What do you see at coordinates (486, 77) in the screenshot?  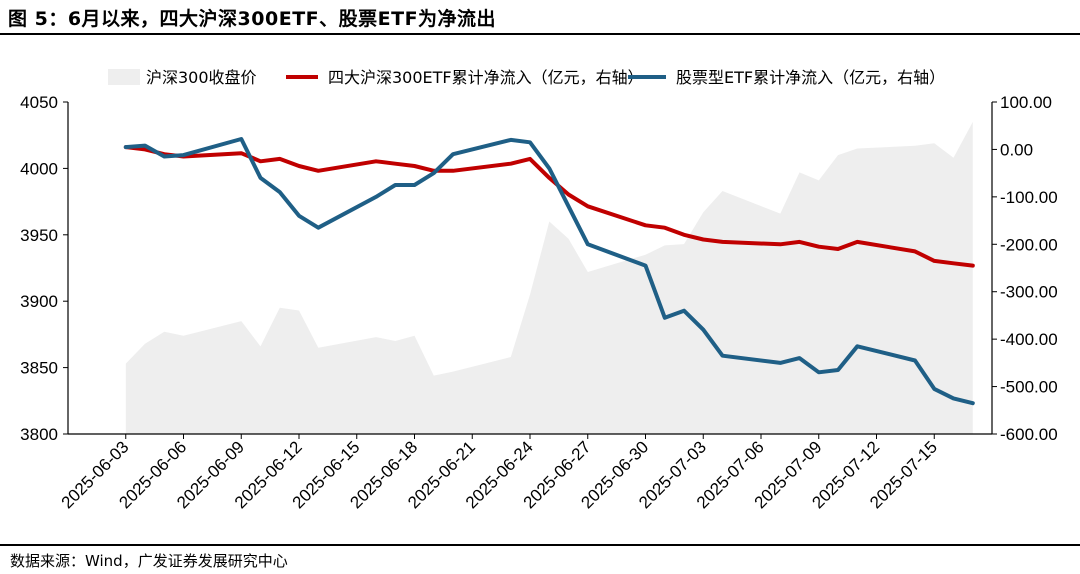 I see `legend-label-1: 四大沪深300ETF累计净流入（亿元，右轴）` at bounding box center [486, 77].